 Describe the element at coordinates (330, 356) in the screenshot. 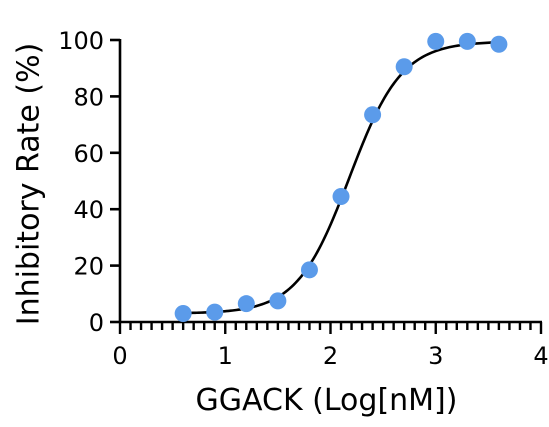

I see `x-tick-label: 2` at that location.